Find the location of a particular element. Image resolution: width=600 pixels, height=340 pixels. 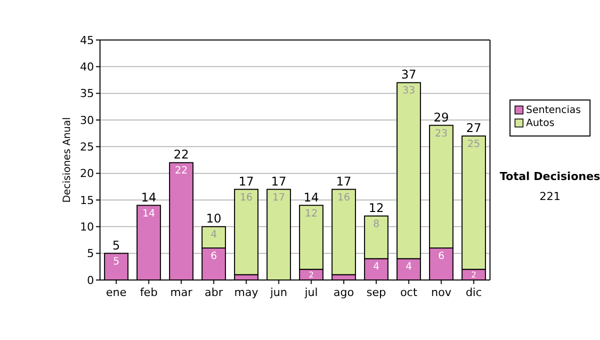

x-tick-label: oct is located at coordinates (409, 292).